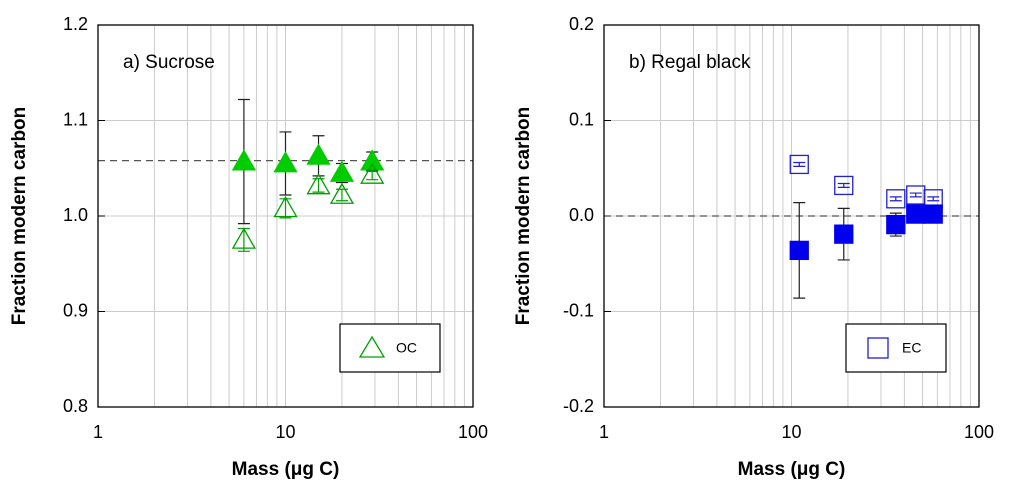 Image resolution: width=1013 pixels, height=497 pixels. Describe the element at coordinates (75, 310) in the screenshot. I see `y-tick-label: 0.9` at that location.